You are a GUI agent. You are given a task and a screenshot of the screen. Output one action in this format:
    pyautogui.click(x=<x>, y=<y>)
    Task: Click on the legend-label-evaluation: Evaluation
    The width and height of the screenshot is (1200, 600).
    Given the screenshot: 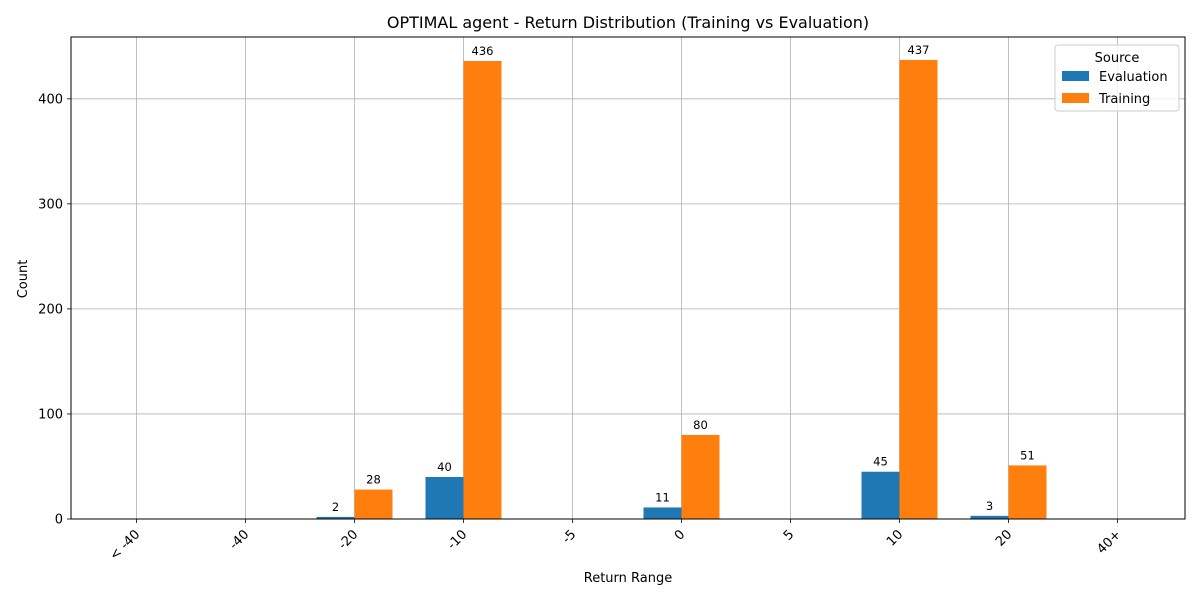 What is the action you would take?
    pyautogui.click(x=1133, y=77)
    